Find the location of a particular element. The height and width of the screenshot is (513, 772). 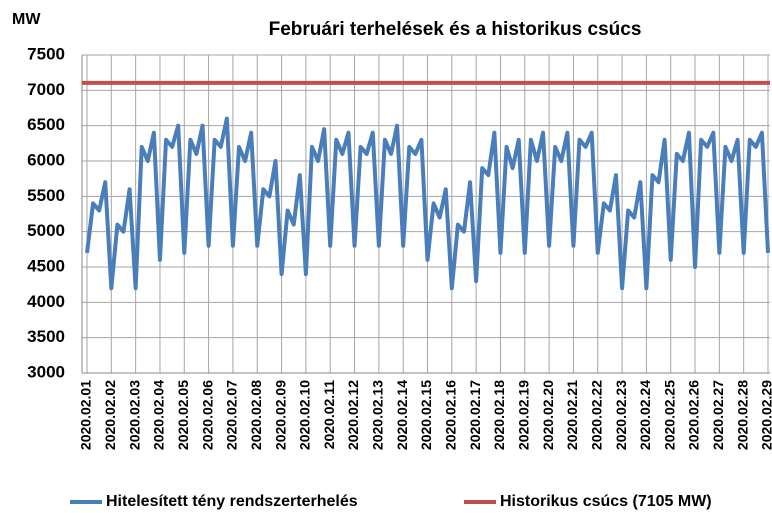

x-tick-label: 2020.02.07 is located at coordinates (232, 415).